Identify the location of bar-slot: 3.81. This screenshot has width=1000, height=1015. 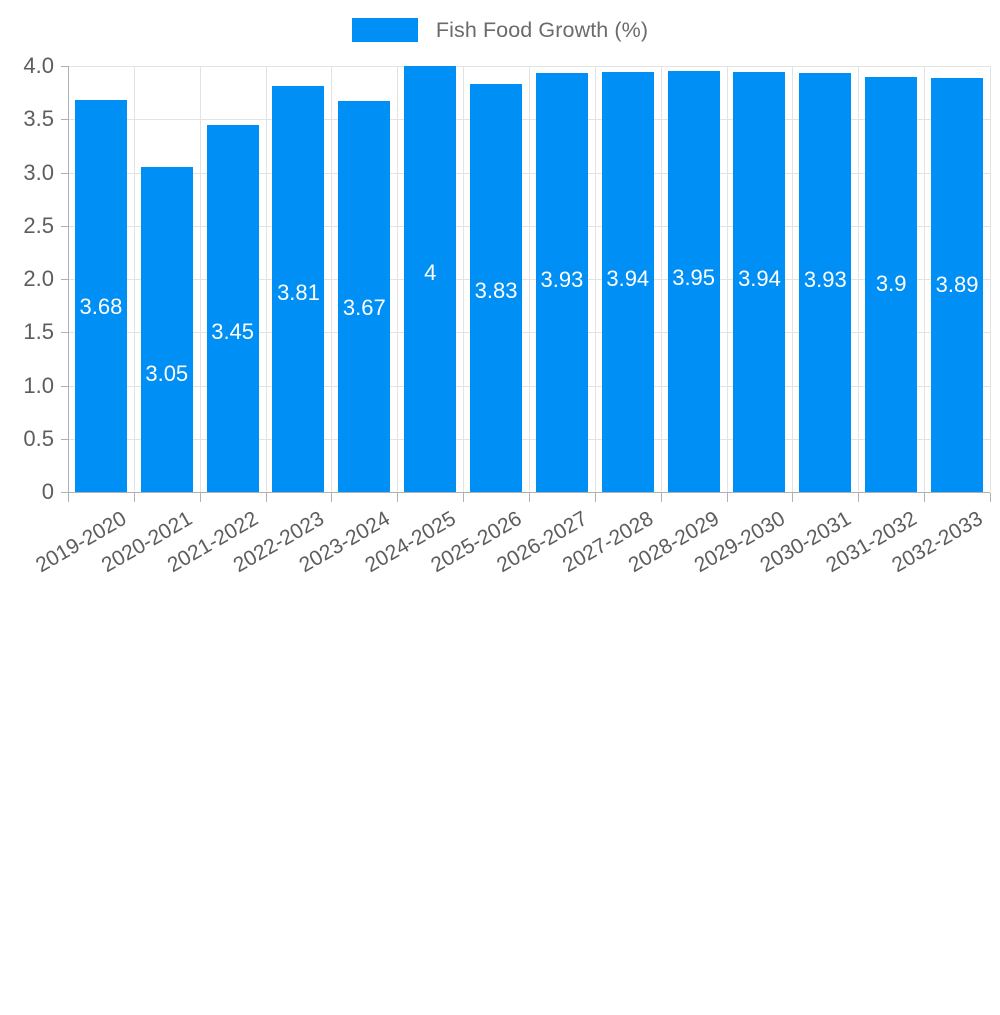
(299, 279).